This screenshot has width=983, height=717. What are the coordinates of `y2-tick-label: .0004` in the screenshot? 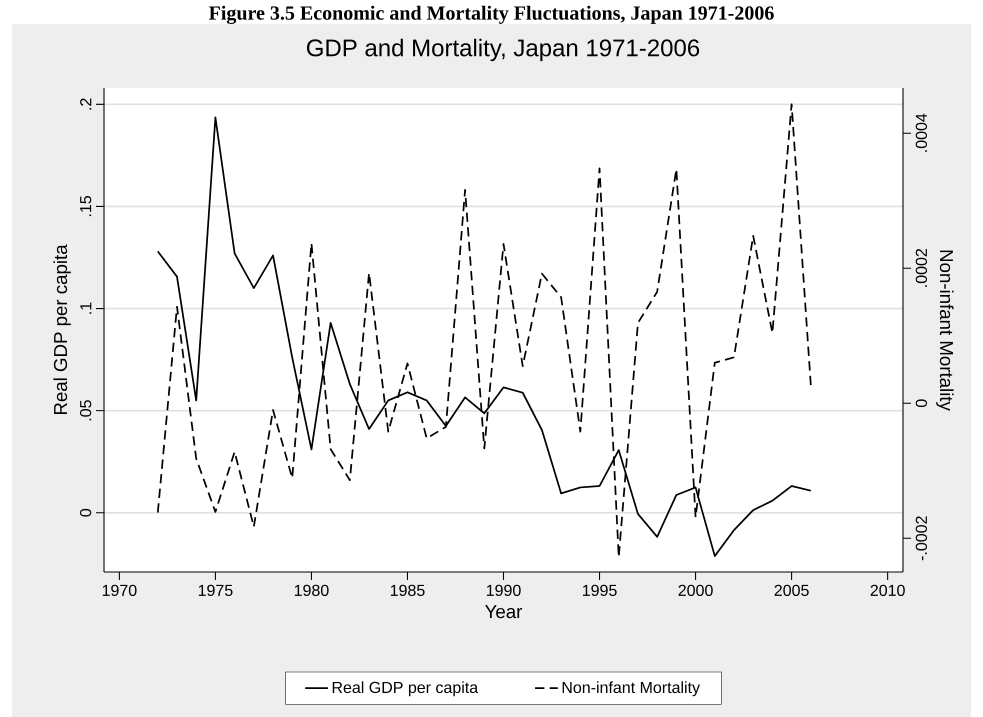 It's located at (922, 133).